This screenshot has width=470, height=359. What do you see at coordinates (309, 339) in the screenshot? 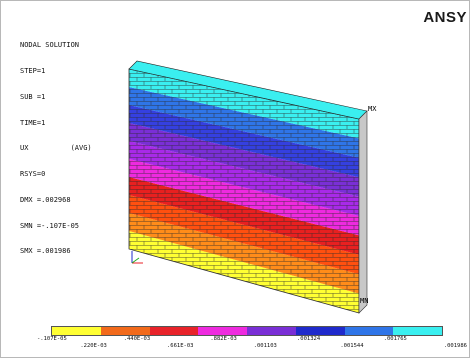
I see `legend-label: .001324` at bounding box center [309, 339].